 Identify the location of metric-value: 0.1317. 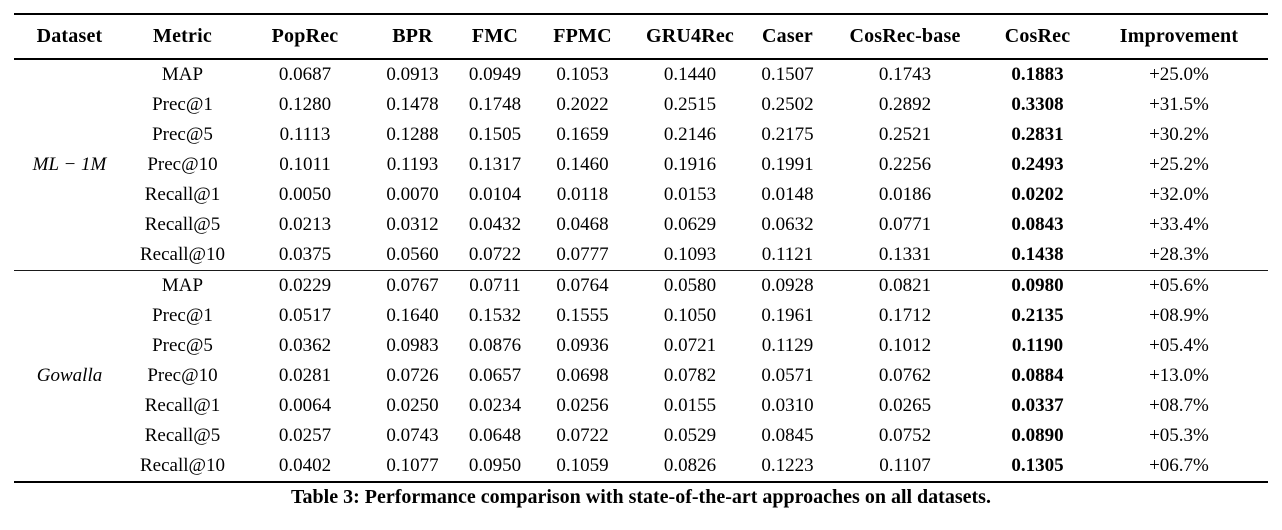
(495, 164).